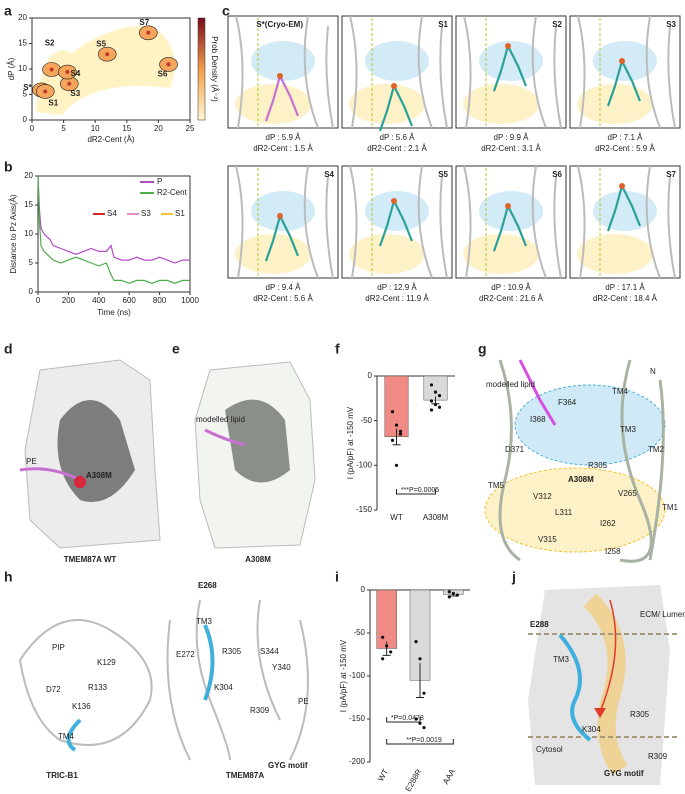 The width and height of the screenshot is (685, 794). What do you see at coordinates (387, 254) in the screenshot?
I see `pocket-lower` at bounding box center [387, 254].